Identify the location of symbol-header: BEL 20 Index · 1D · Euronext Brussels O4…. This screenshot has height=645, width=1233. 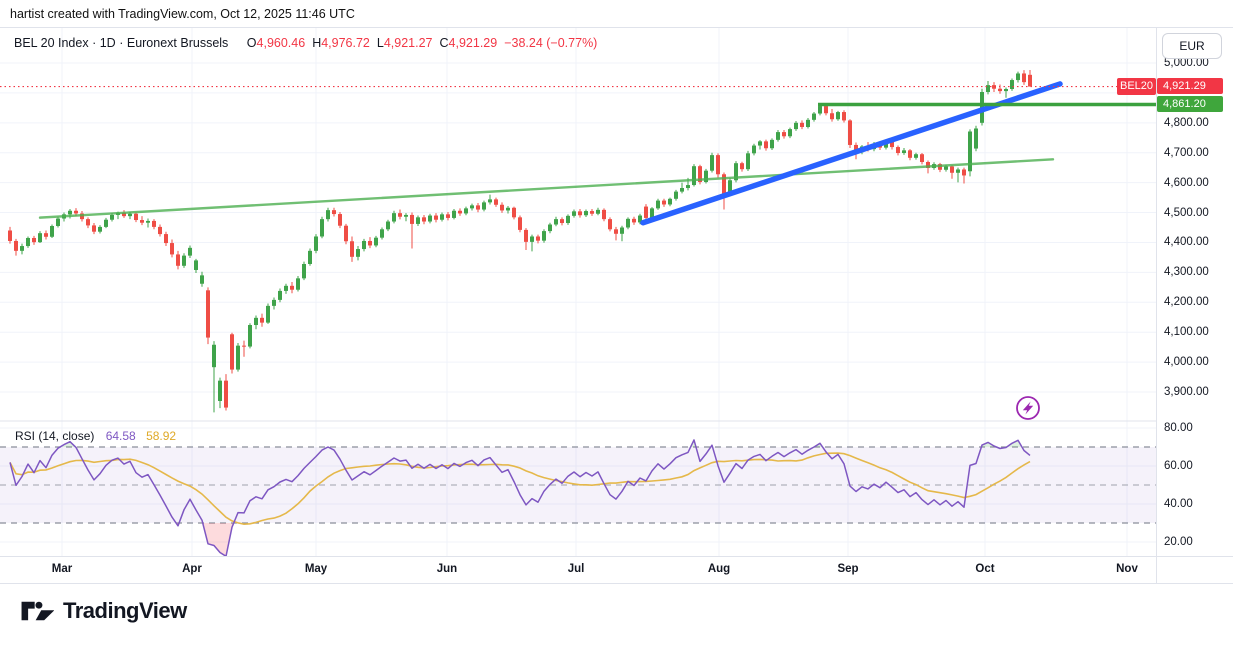
(305, 43).